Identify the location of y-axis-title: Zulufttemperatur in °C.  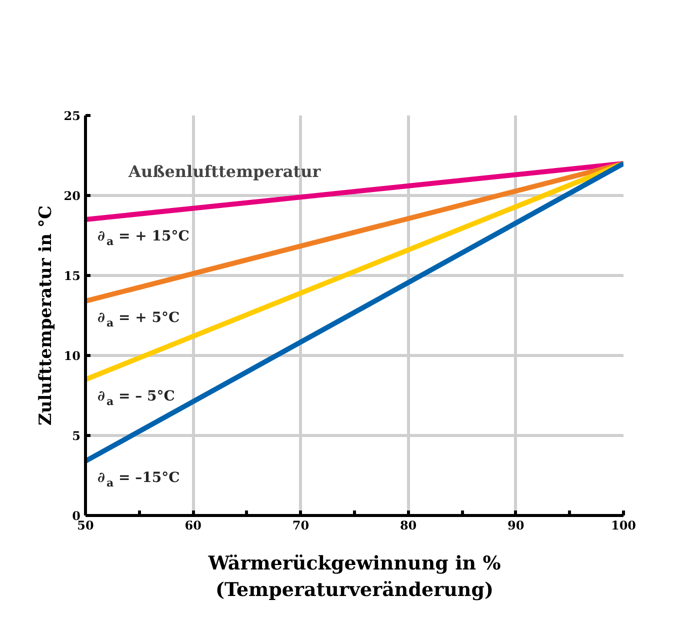
(46, 316).